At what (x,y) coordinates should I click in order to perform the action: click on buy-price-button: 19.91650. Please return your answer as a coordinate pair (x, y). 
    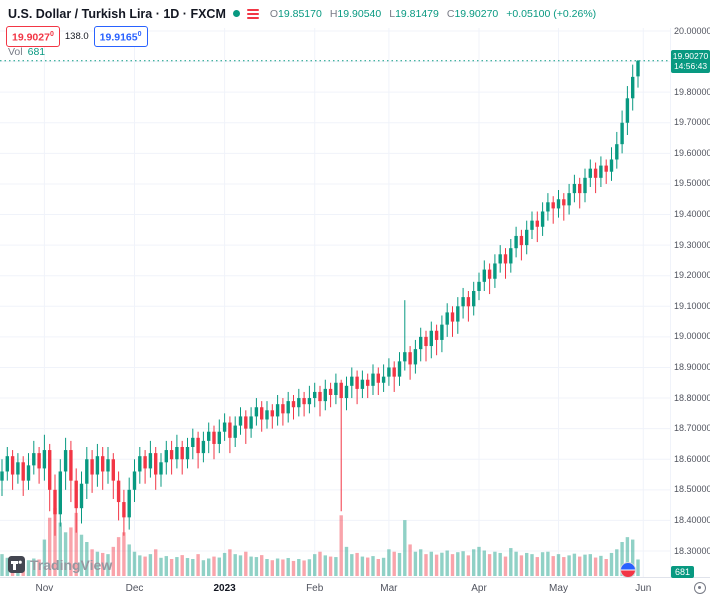
    Looking at the image, I should click on (120, 36).